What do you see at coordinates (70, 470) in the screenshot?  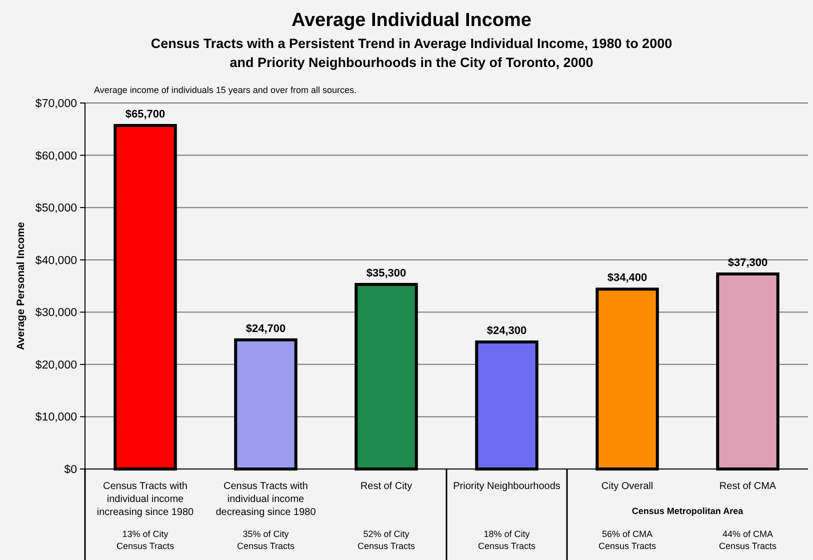 I see `y-tick-label: $0` at bounding box center [70, 470].